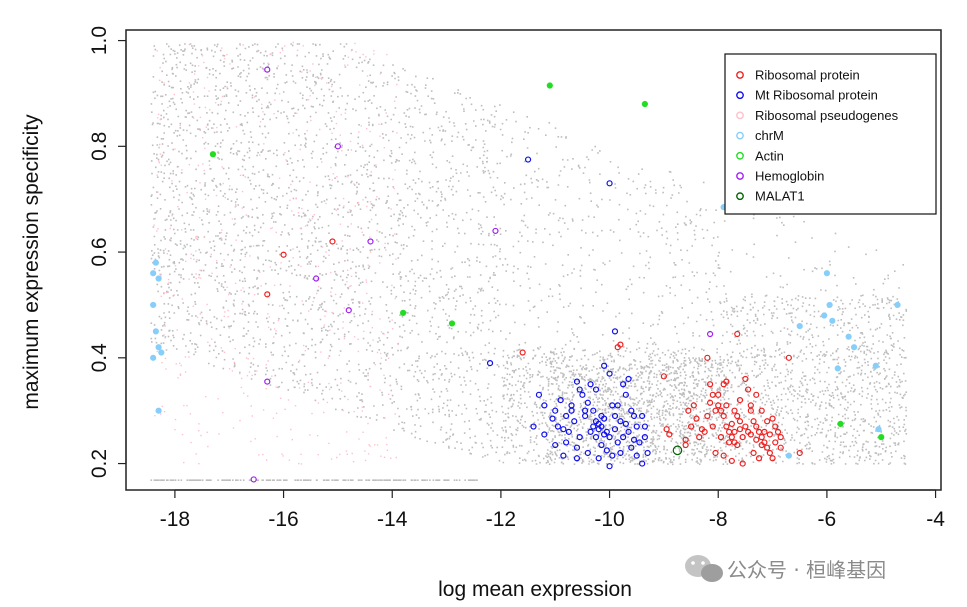 The height and width of the screenshot is (607, 967). I want to click on x-axis: -18 -16 -14 -12 -10 -8 -6 -4, so click(552, 510).